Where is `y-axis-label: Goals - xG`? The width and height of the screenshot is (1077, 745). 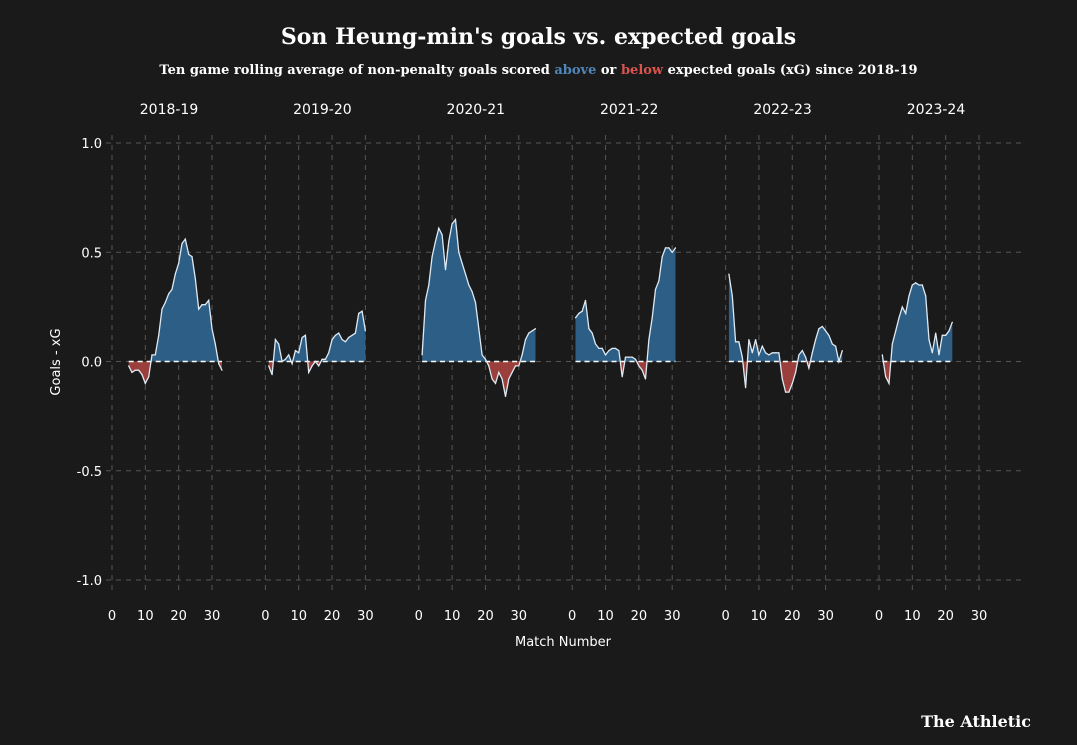 y-axis-label: Goals - xG is located at coordinates (56, 361).